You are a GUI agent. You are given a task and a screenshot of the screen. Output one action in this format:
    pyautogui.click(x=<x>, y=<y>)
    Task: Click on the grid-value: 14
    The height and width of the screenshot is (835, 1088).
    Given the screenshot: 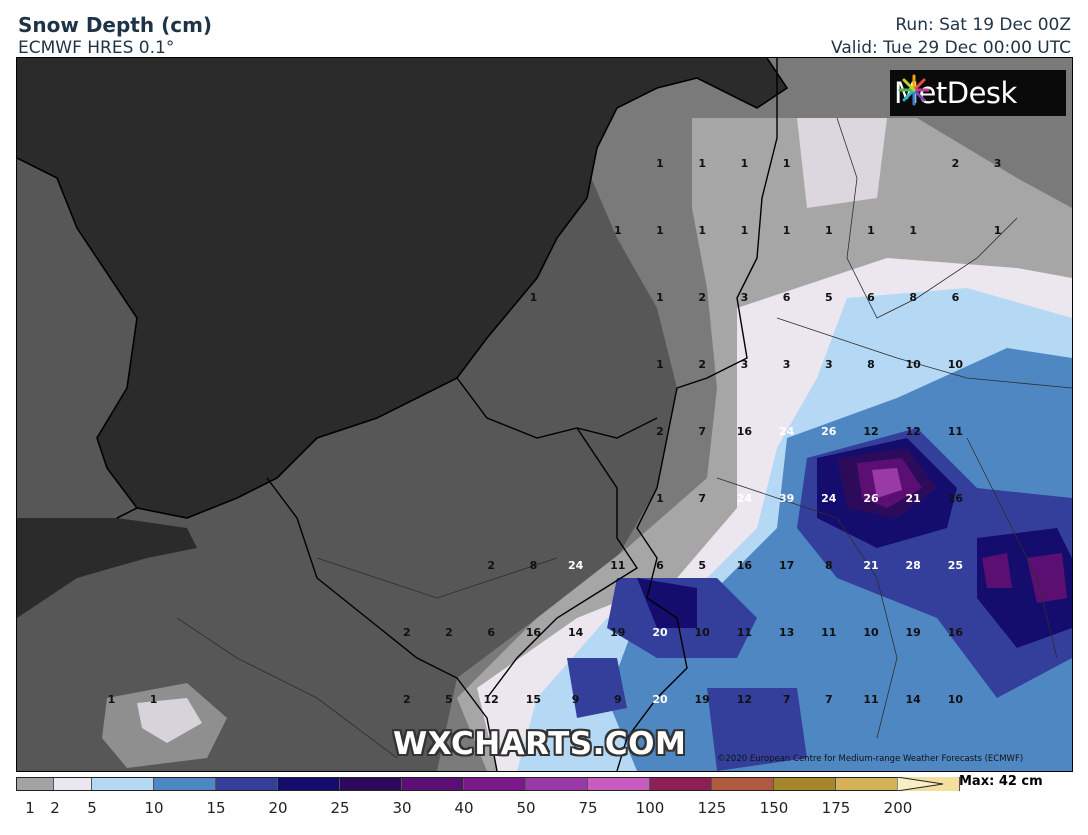 What is the action you would take?
    pyautogui.click(x=575, y=632)
    